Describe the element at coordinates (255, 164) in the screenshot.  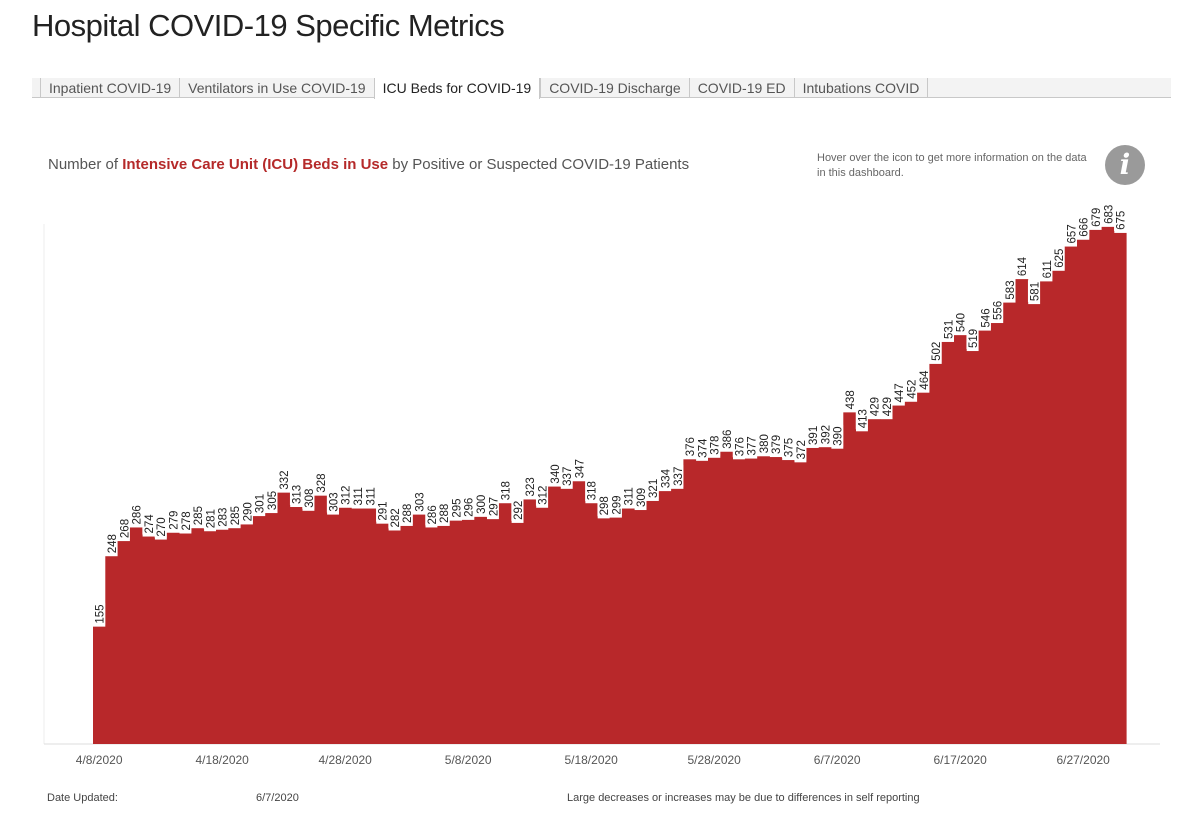
I see `subtitle-highlight: Intensive Care Unit (ICU) Beds in Use` at that location.